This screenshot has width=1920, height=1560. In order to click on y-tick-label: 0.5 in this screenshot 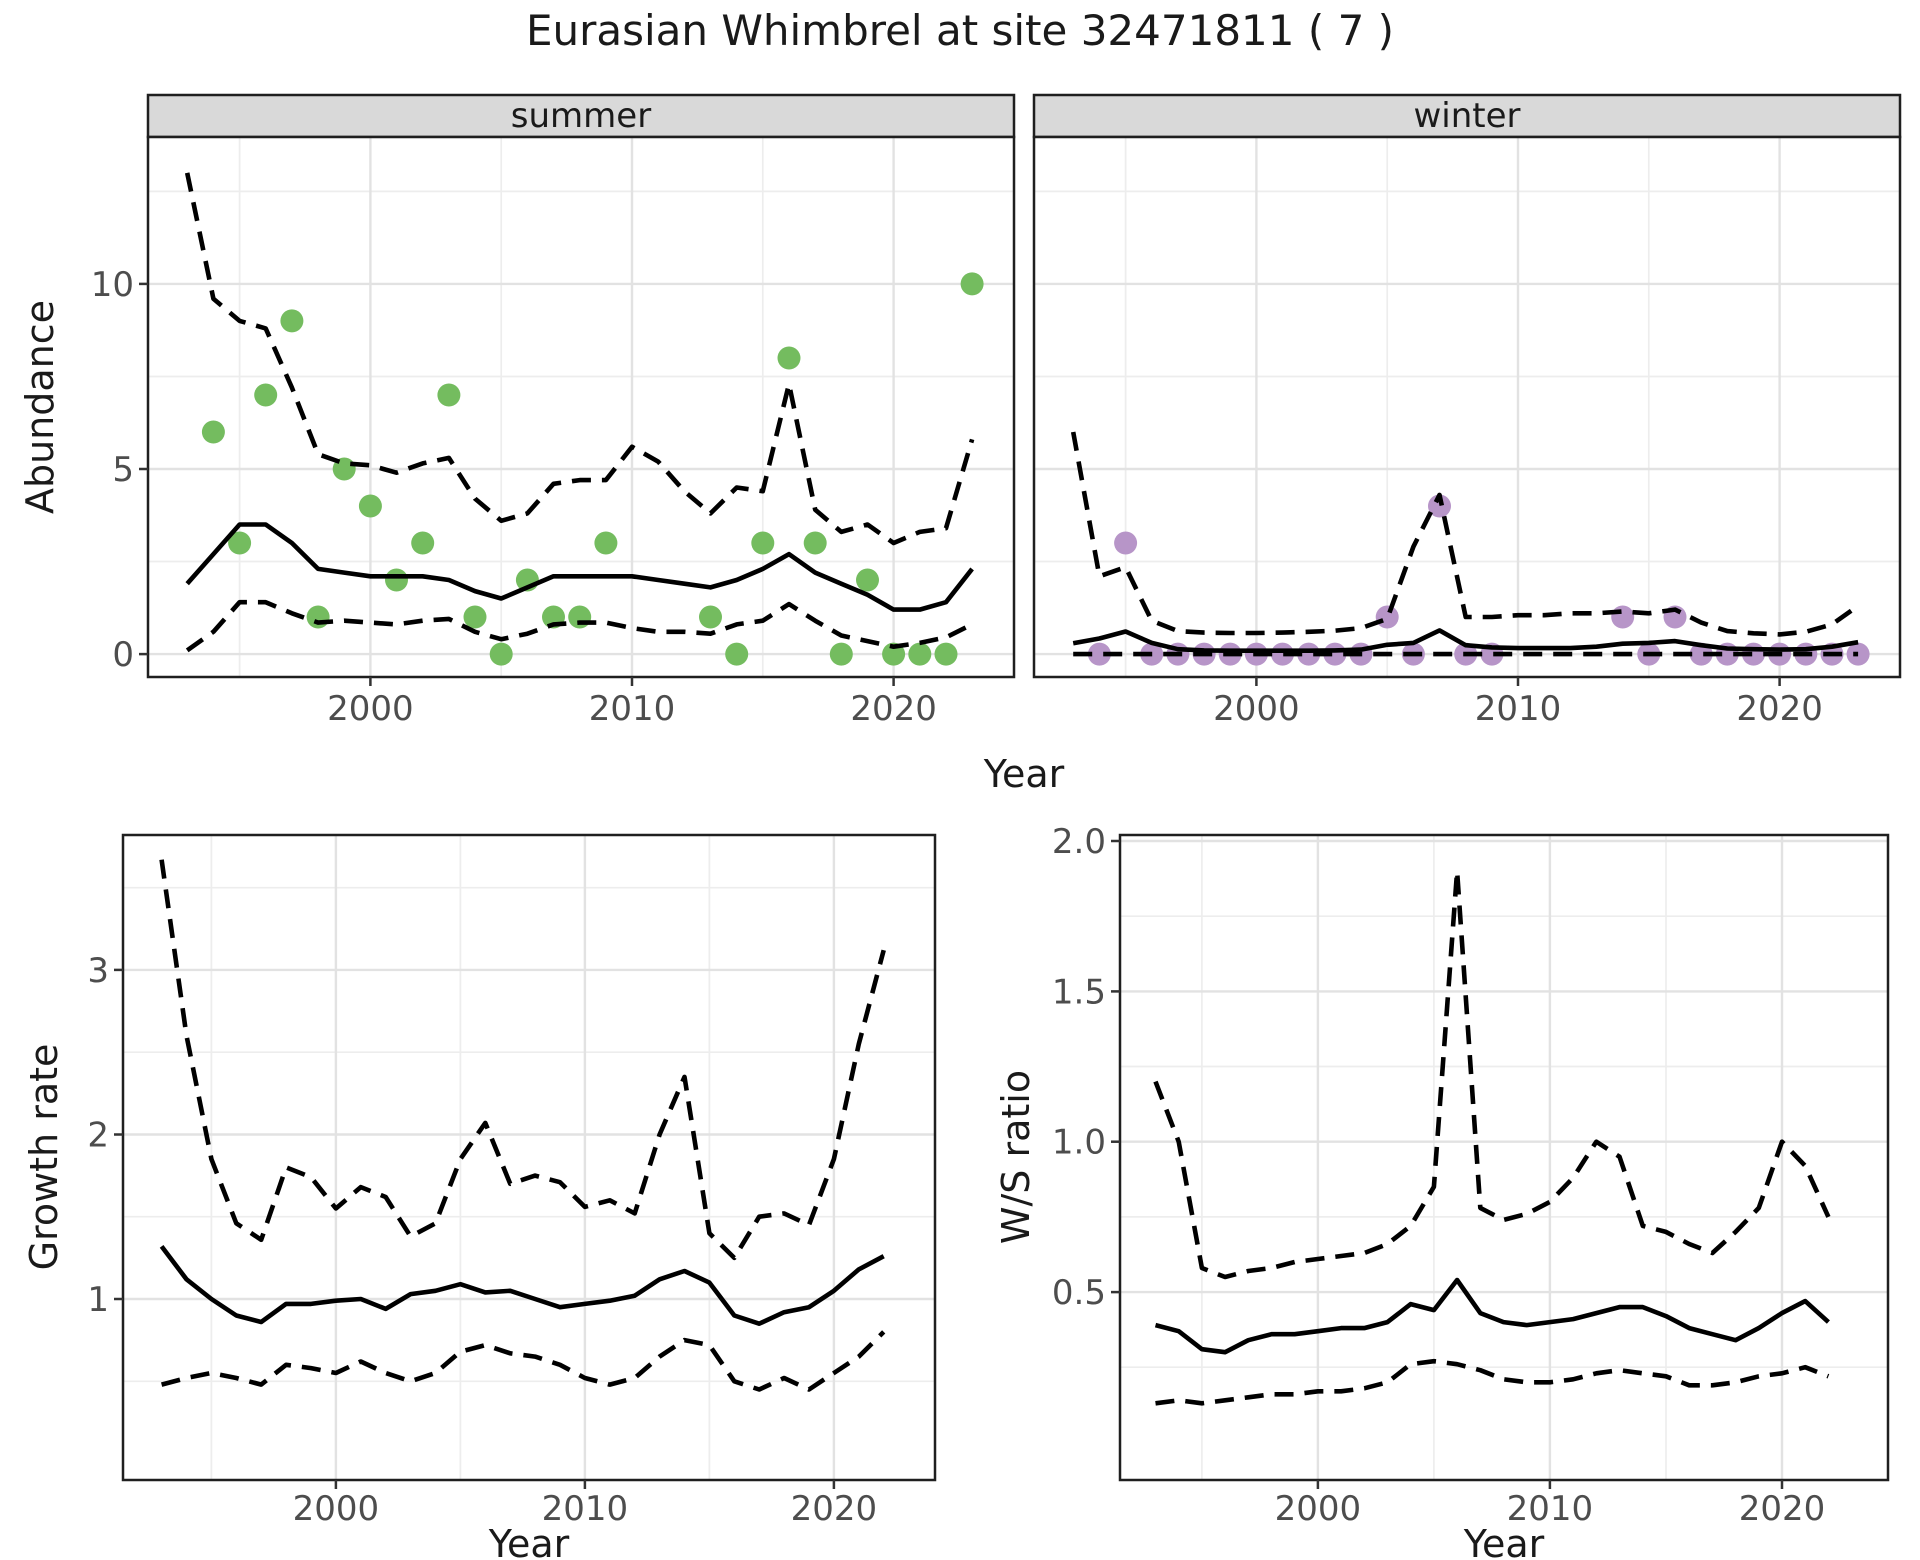, I will do `click(1079, 1293)`.